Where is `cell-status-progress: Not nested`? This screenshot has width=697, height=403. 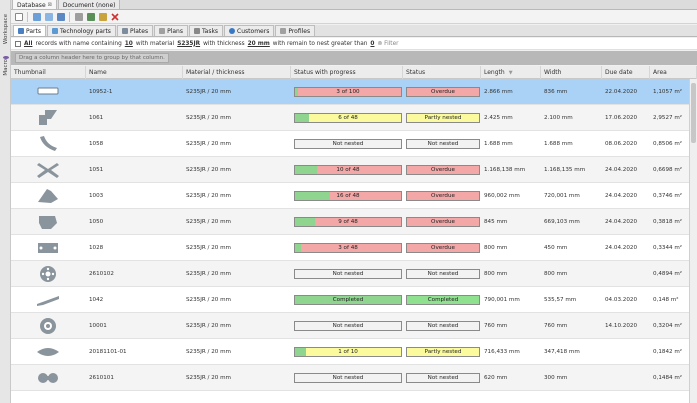
cell-status-progress: Not nested is located at coordinates (347, 144).